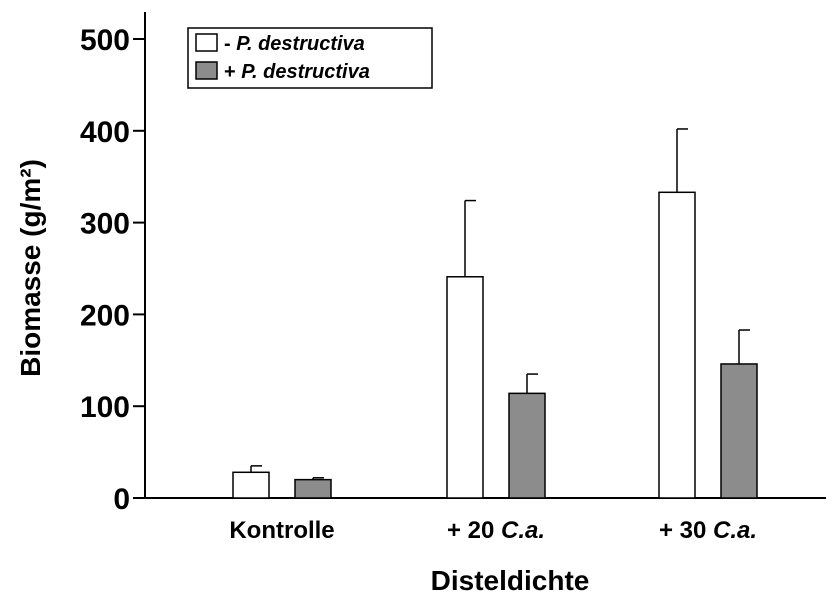 The image size is (832, 594). Describe the element at coordinates (105, 407) in the screenshot. I see `y-tick-label: 100` at that location.